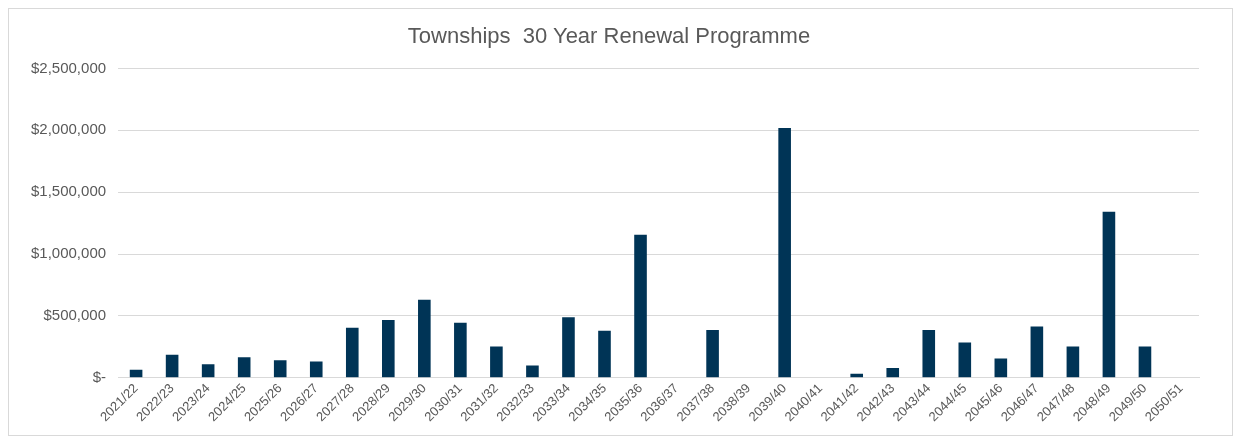 The height and width of the screenshot is (446, 1247). I want to click on y-tick-label: $-, so click(99, 376).